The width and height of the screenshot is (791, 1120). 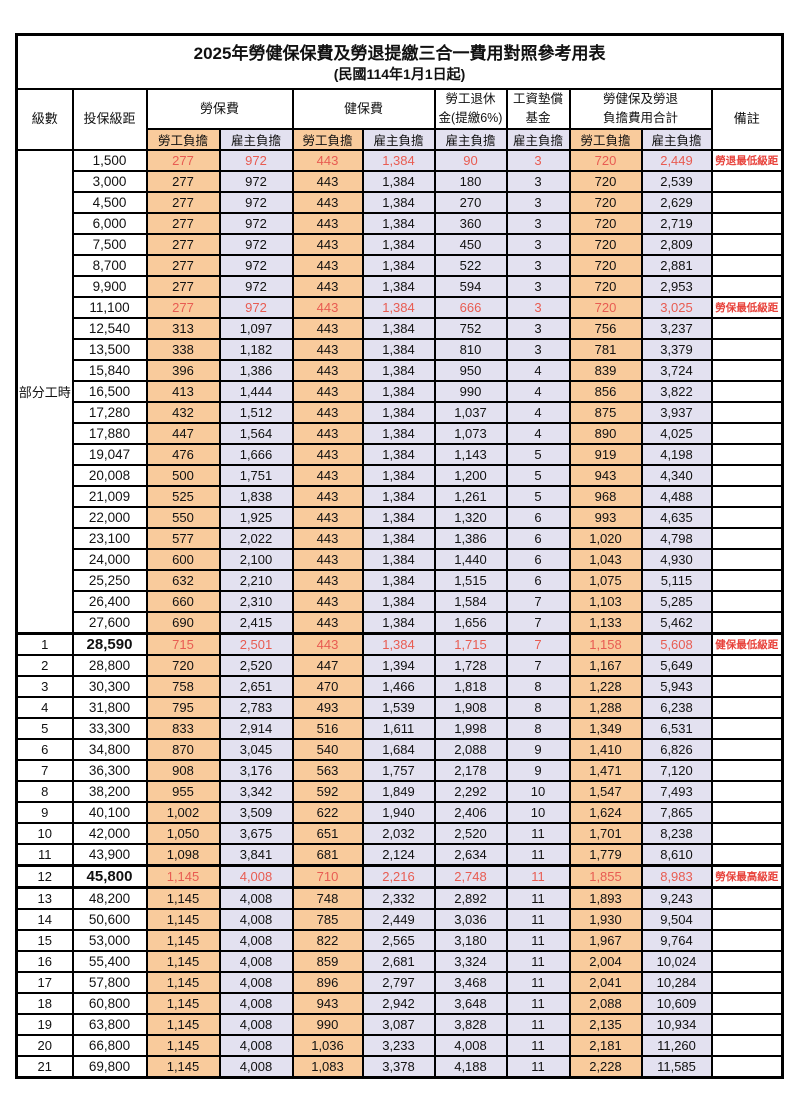 What do you see at coordinates (327, 1024) in the screenshot?
I see `health-employee-cell: 990` at bounding box center [327, 1024].